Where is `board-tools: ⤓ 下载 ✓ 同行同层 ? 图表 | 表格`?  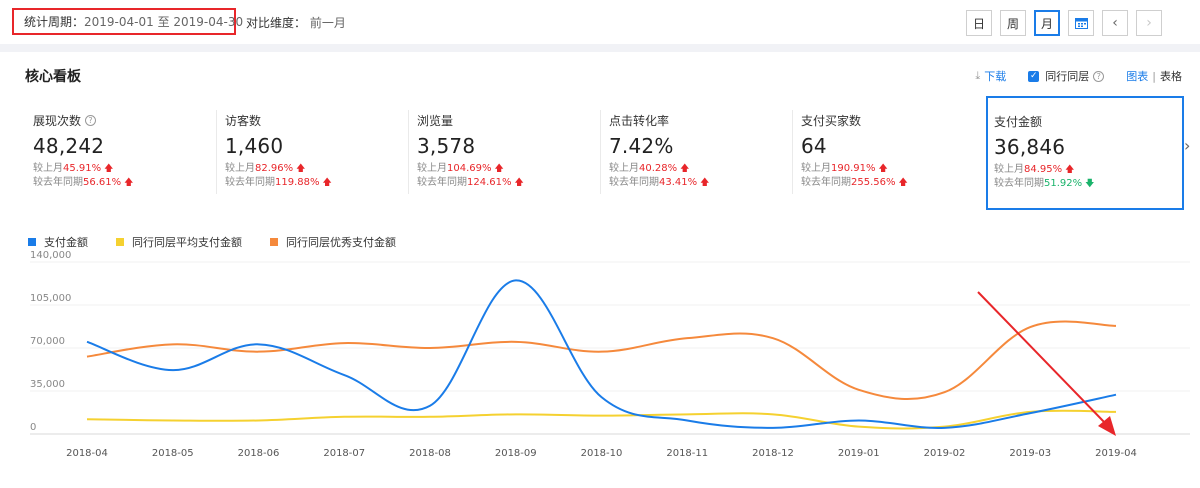
board-tools: ⤓ 下载 ✓ 同行同层 ? 图表 | 表格 is located at coordinates (1078, 76).